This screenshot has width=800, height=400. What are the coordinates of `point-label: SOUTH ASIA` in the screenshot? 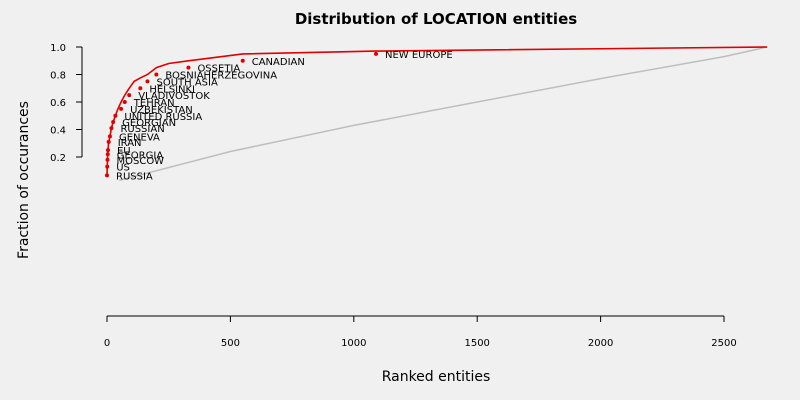 It's located at (186, 82).